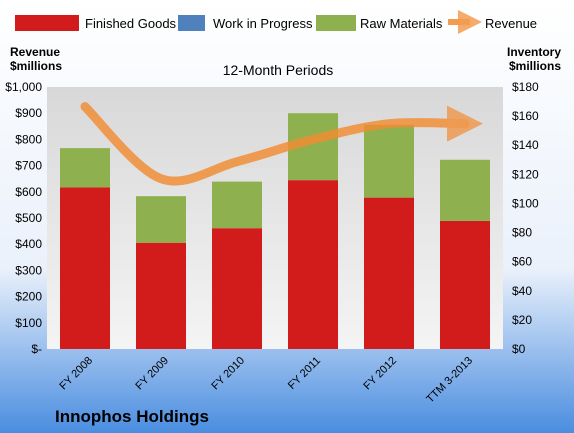 The width and height of the screenshot is (574, 433). I want to click on right-tick-label: $40, so click(522, 291).